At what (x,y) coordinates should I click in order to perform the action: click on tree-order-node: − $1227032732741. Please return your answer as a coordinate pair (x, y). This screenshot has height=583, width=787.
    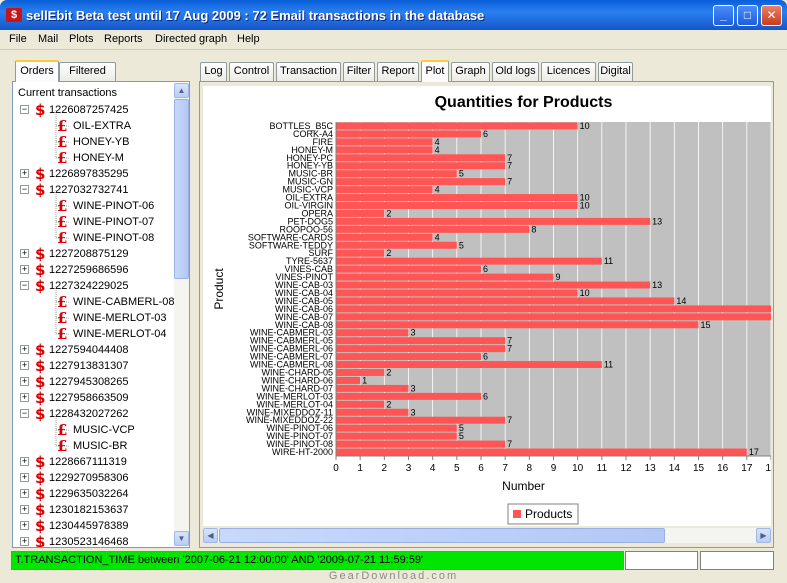
    Looking at the image, I should click on (93, 190).